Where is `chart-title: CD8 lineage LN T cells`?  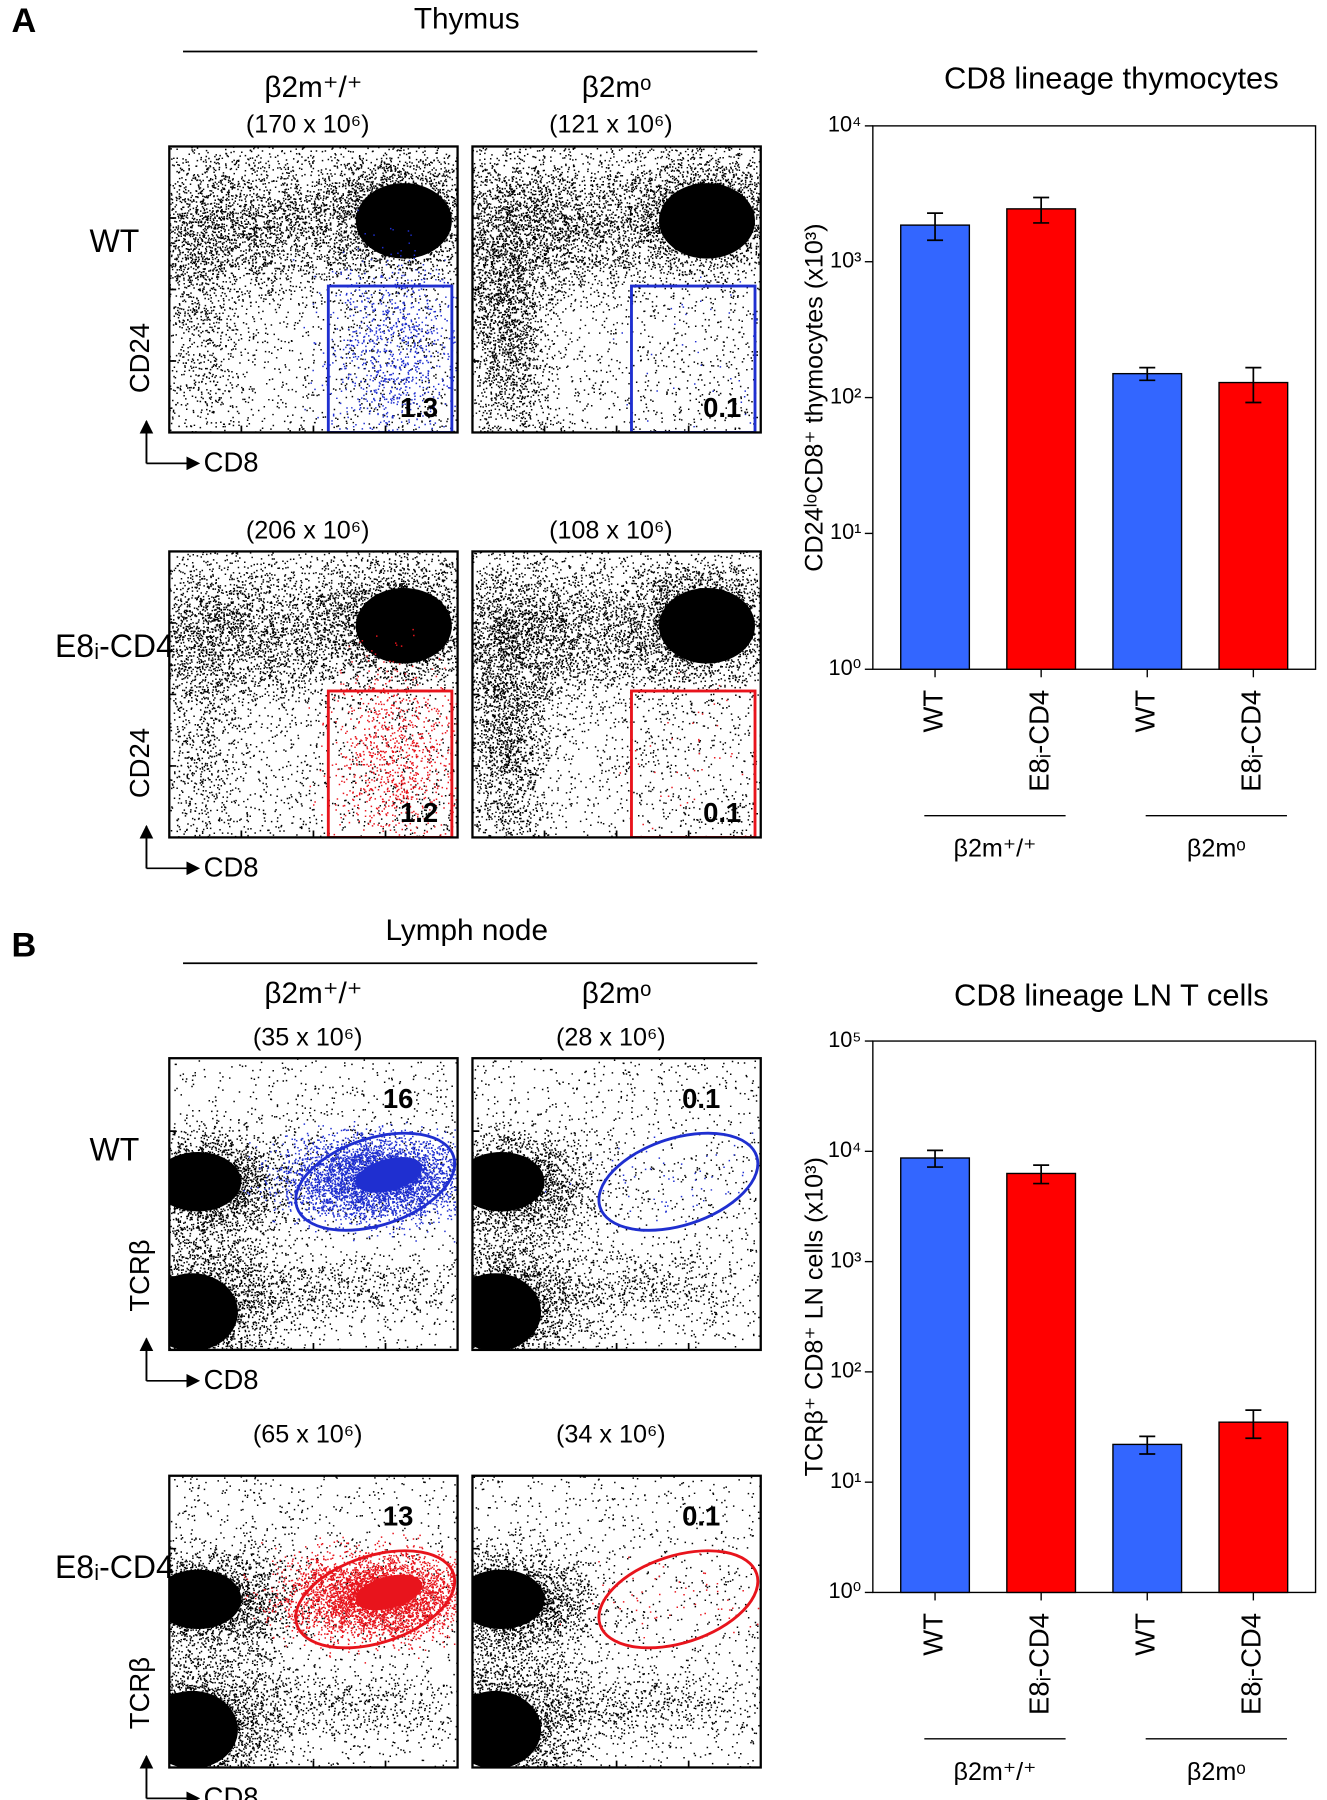
chart-title: CD8 lineage LN T cells is located at coordinates (1111, 995).